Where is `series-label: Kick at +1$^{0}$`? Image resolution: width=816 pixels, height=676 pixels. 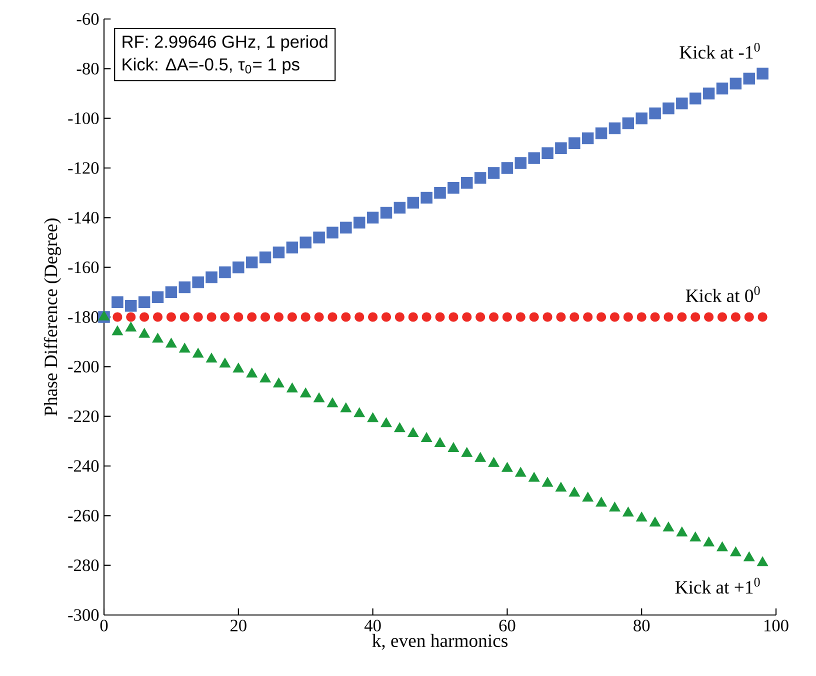 series-label: Kick at +1$^{0}$ is located at coordinates (717, 586).